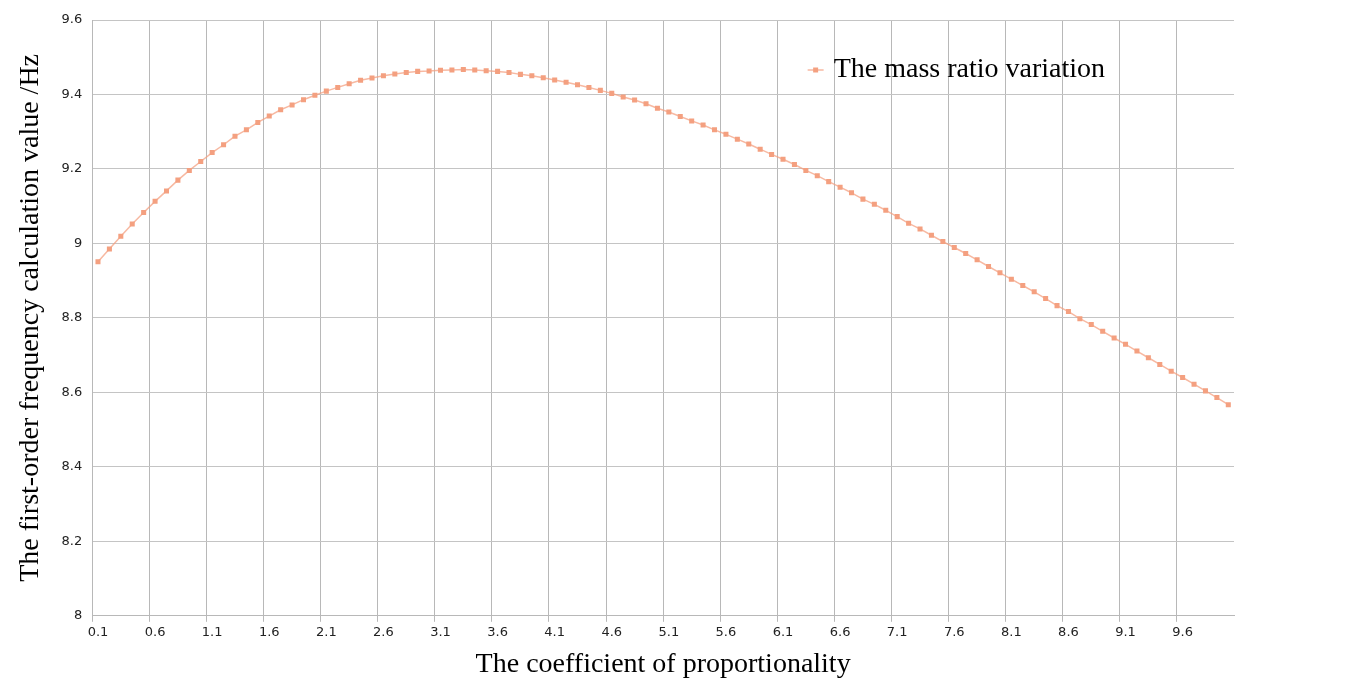  I want to click on legend-label: The mass ratio variation, so click(969, 68).